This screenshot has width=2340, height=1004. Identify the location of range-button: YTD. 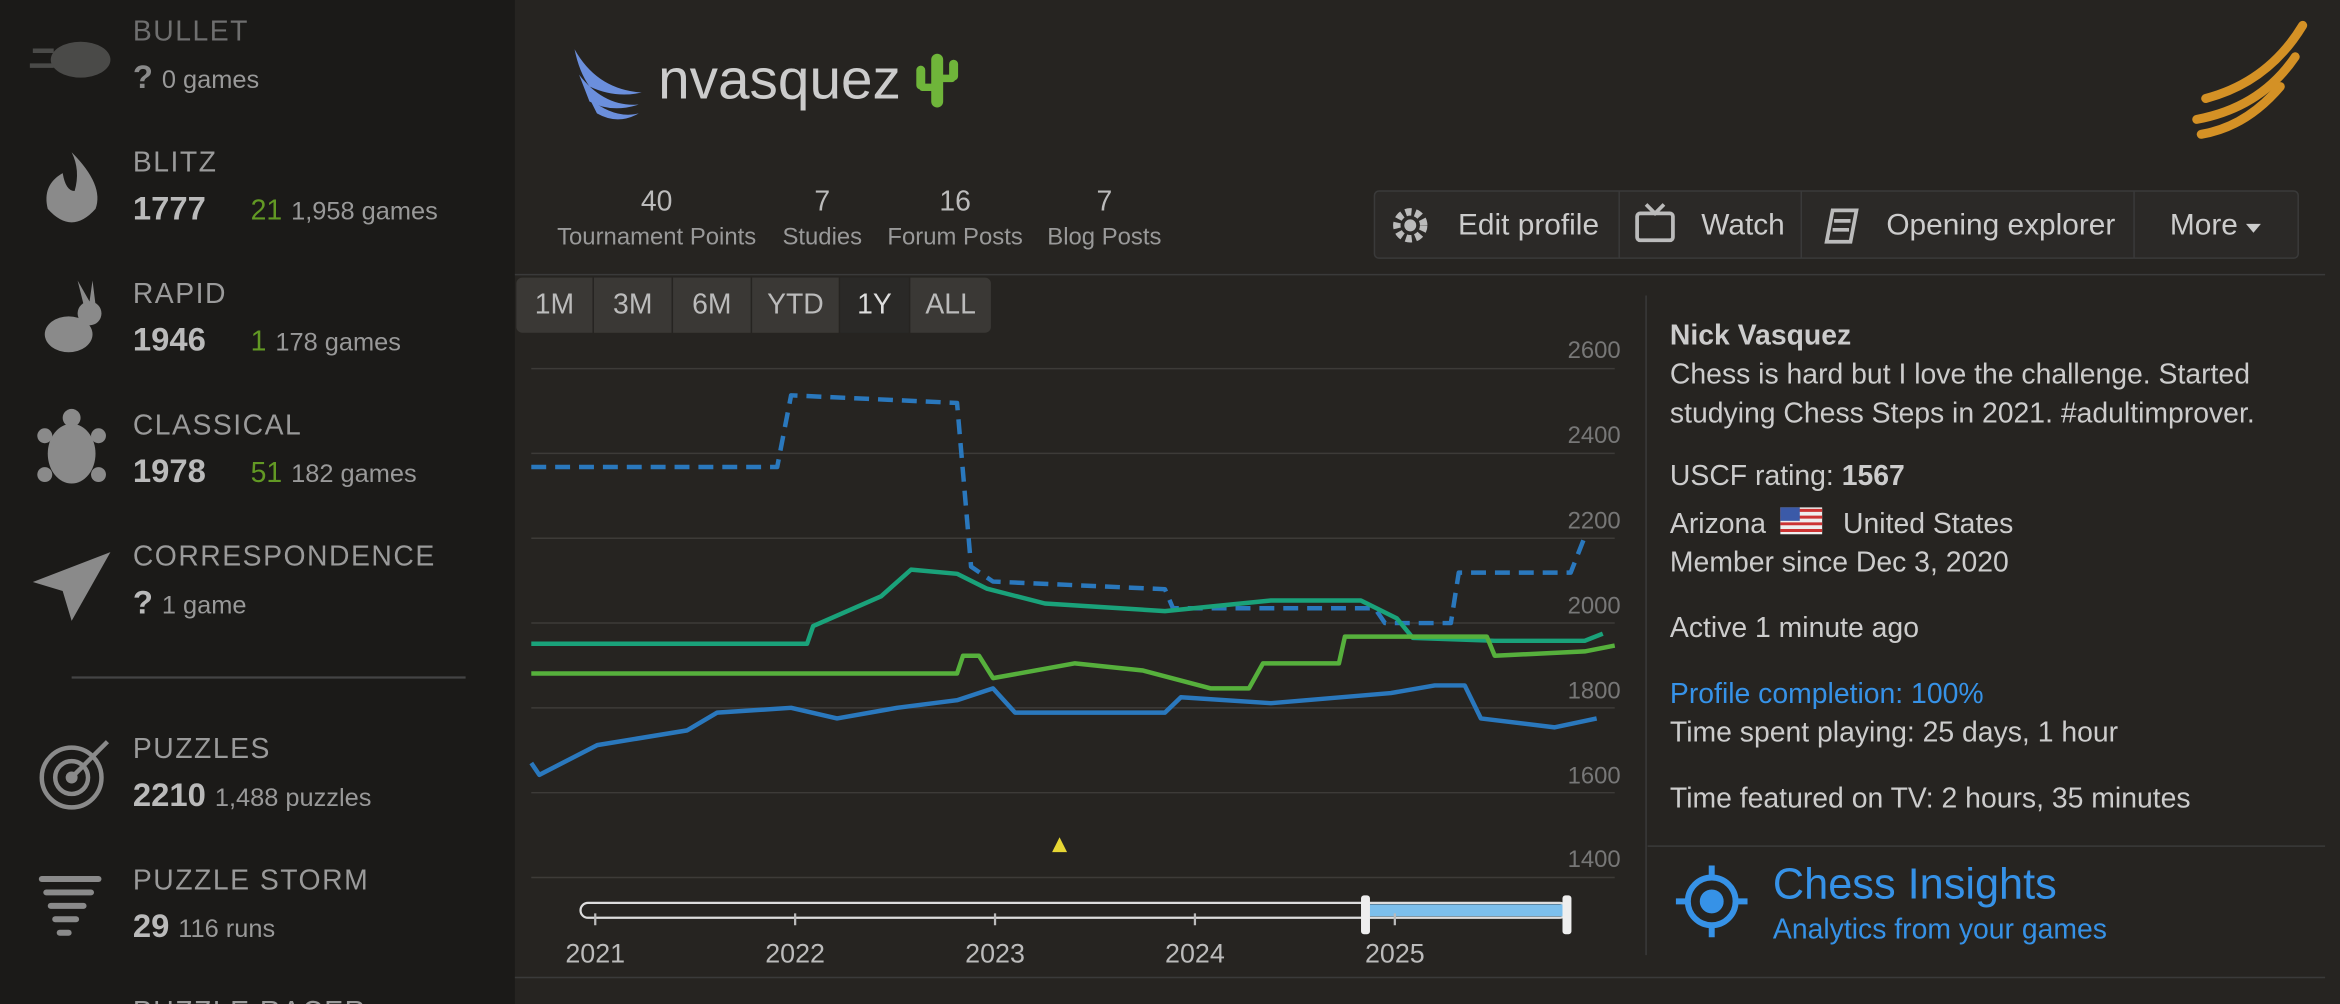
(795, 305).